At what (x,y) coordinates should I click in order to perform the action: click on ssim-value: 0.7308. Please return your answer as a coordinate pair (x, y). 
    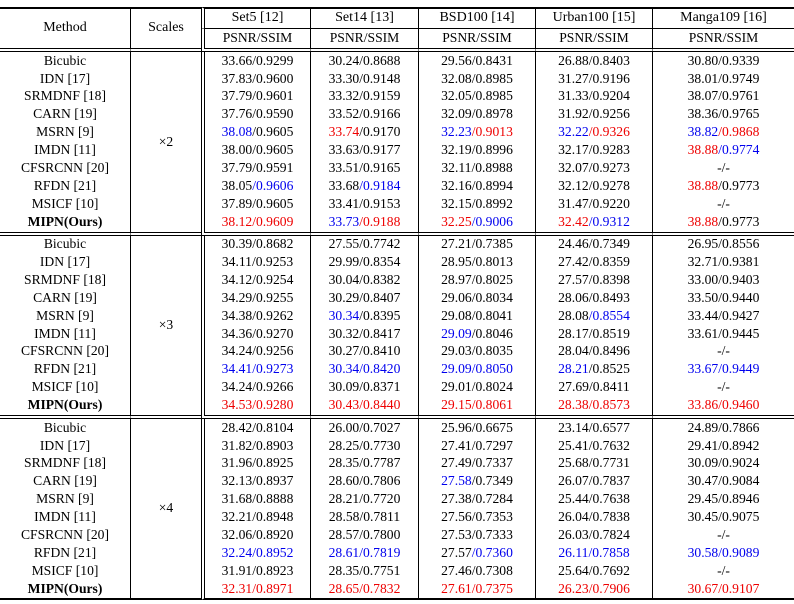
    Looking at the image, I should click on (492, 570).